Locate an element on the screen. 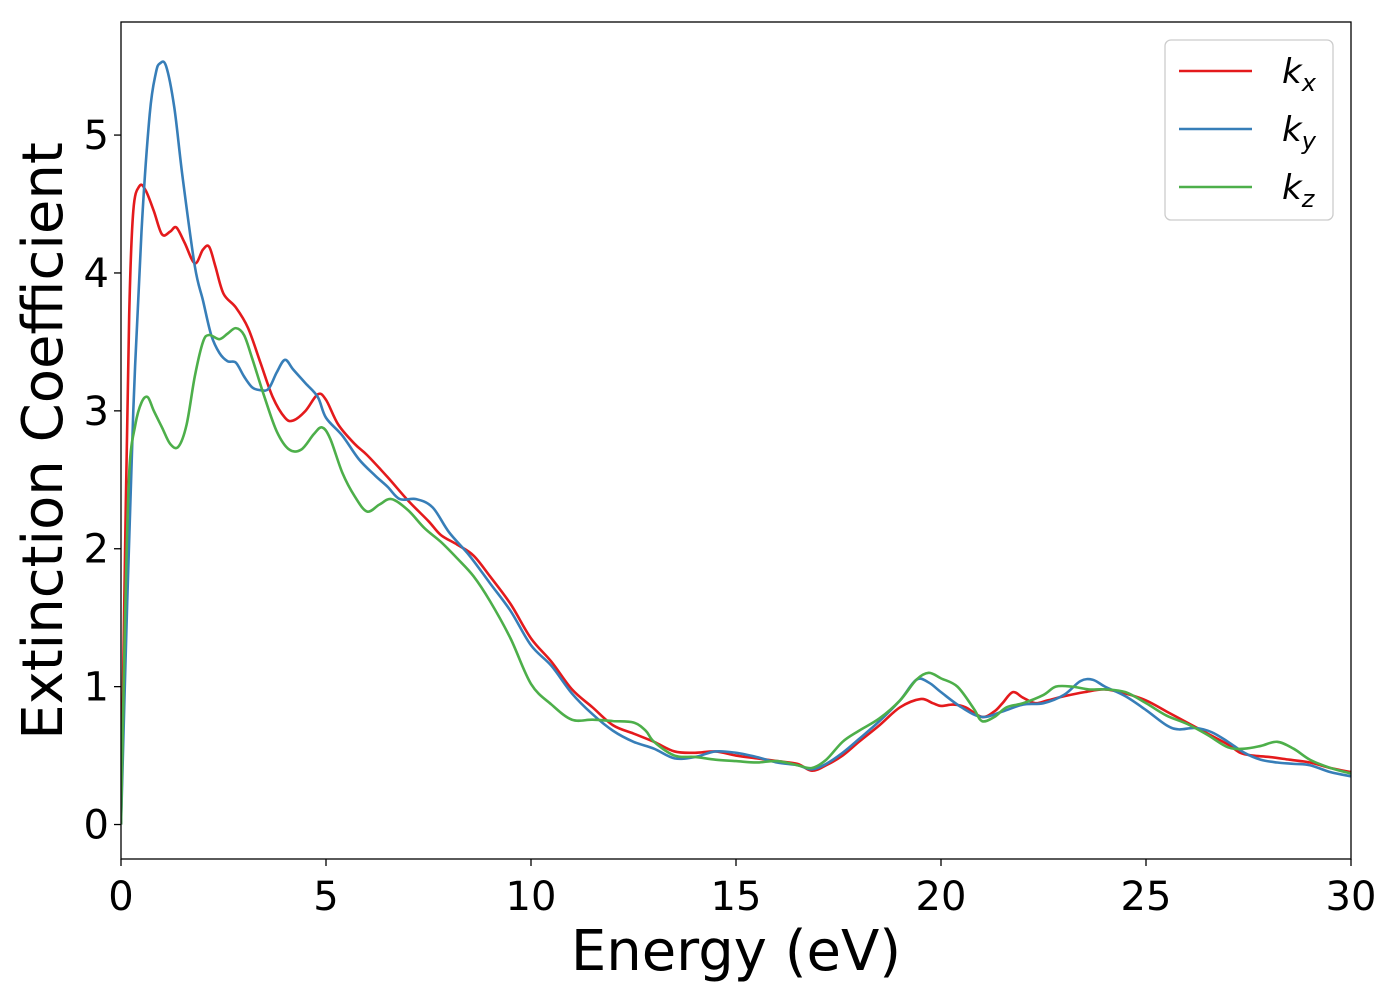 Image resolution: width=1400 pixels, height=1000 pixels. y-axis-title: Extinction Coefficient is located at coordinates (43, 441).